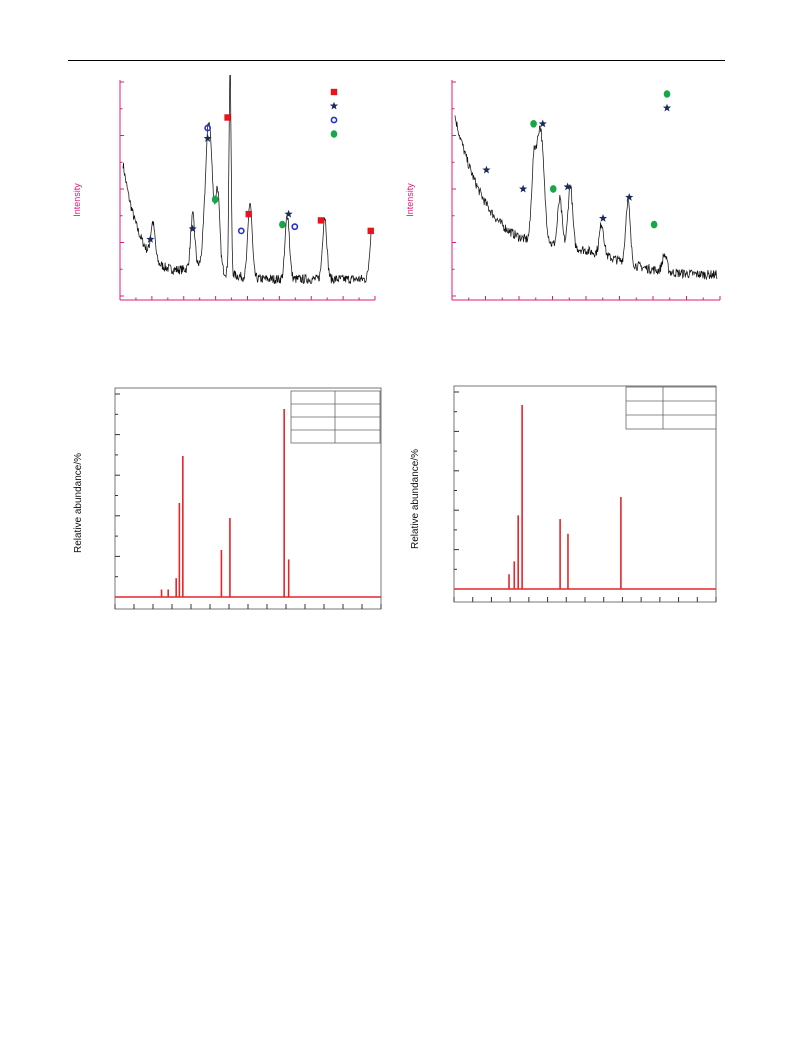 The width and height of the screenshot is (793, 1053). Describe the element at coordinates (227, 498) in the screenshot. I see `stick-spectrum-c: Relative abundance/%` at that location.